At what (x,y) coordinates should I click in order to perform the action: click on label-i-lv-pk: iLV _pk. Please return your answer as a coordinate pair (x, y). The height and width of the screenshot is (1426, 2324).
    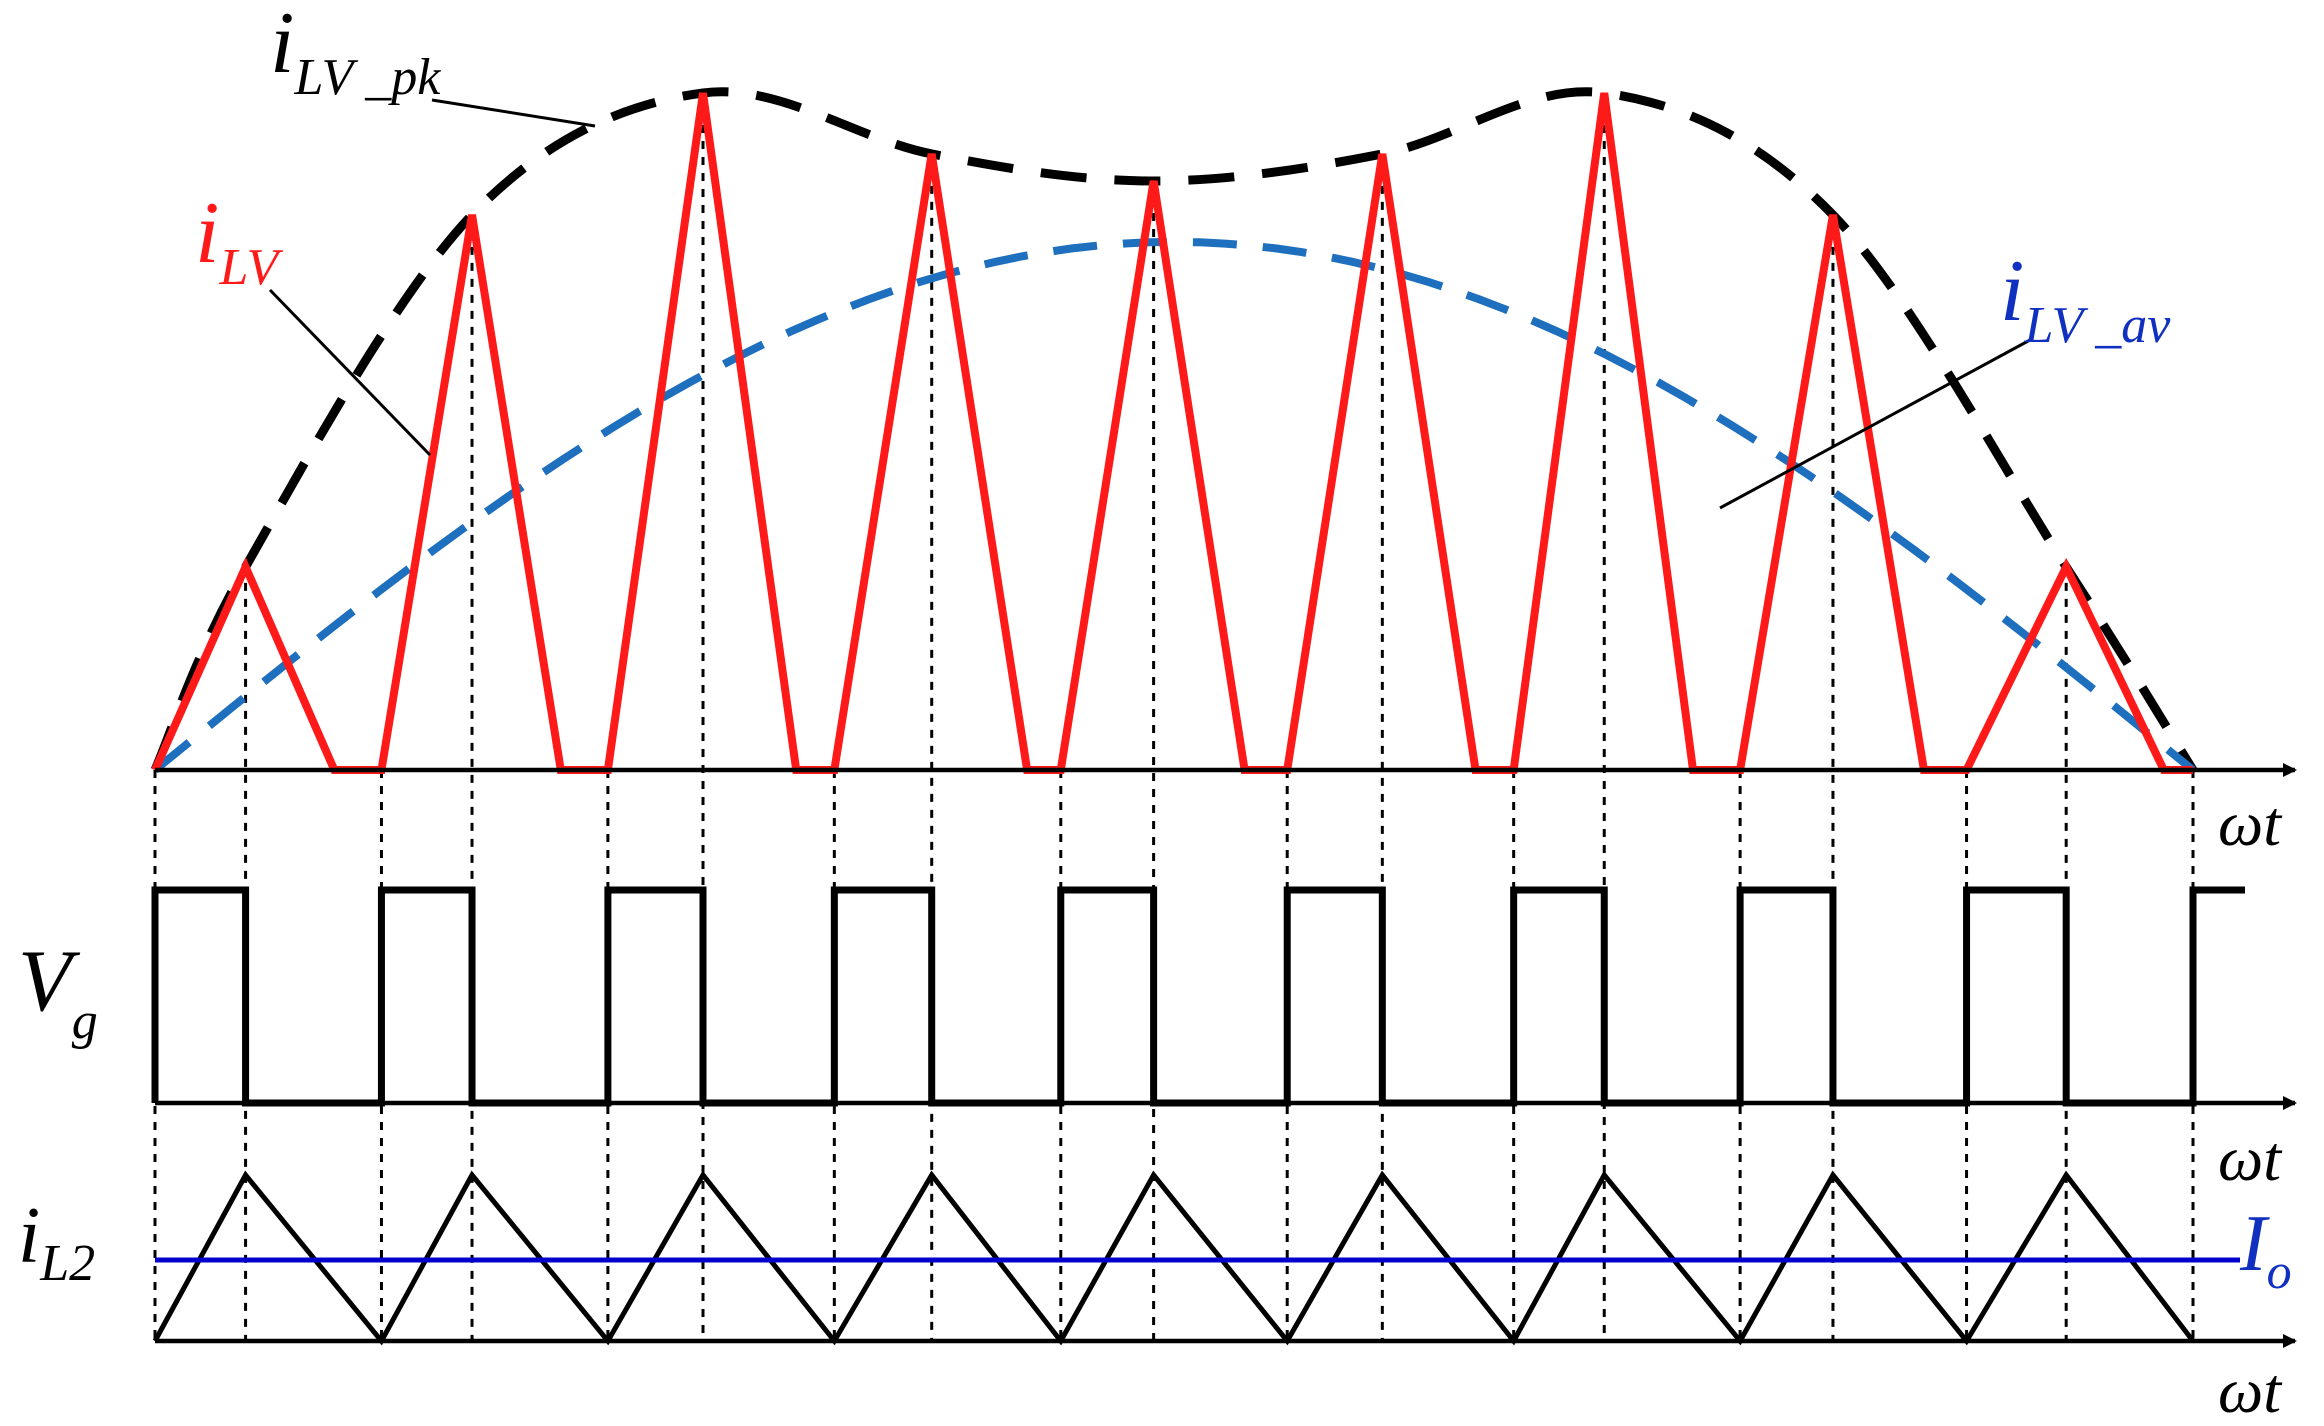
    Looking at the image, I should click on (355, 53).